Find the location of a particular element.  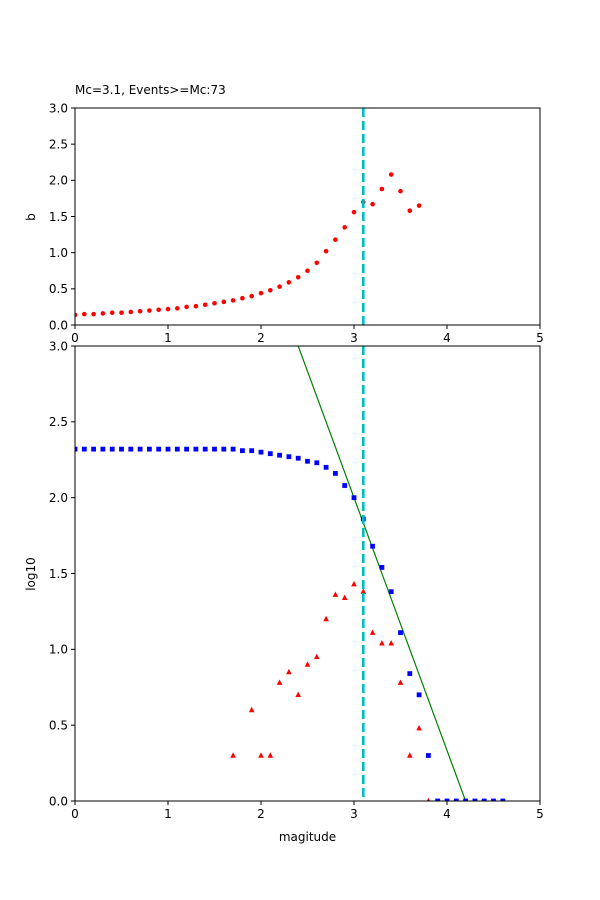

data-layer is located at coordinates (248, 216).